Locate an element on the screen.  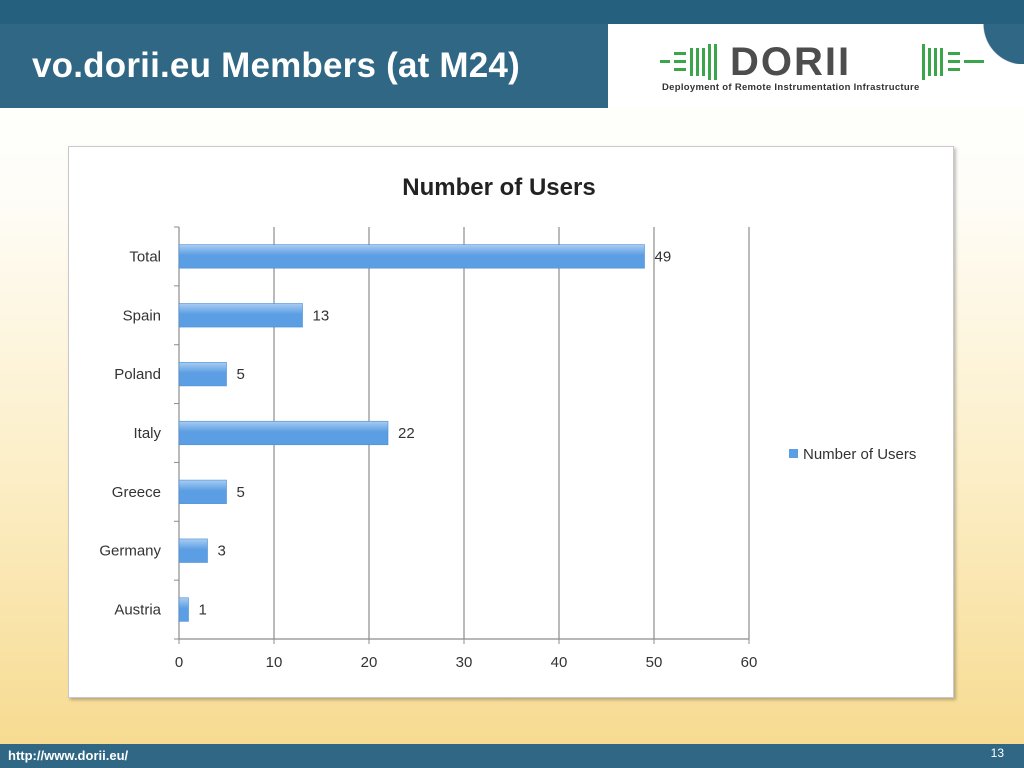
data-label-poland: 5 is located at coordinates (241, 374).